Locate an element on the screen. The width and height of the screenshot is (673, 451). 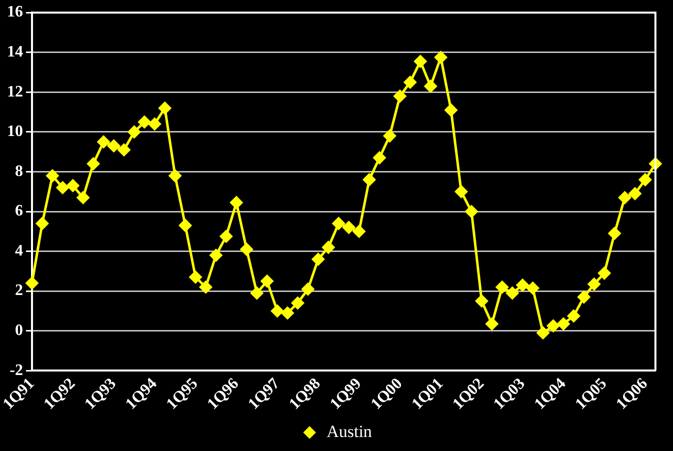
y-tick-label: 14 is located at coordinates (15, 52).